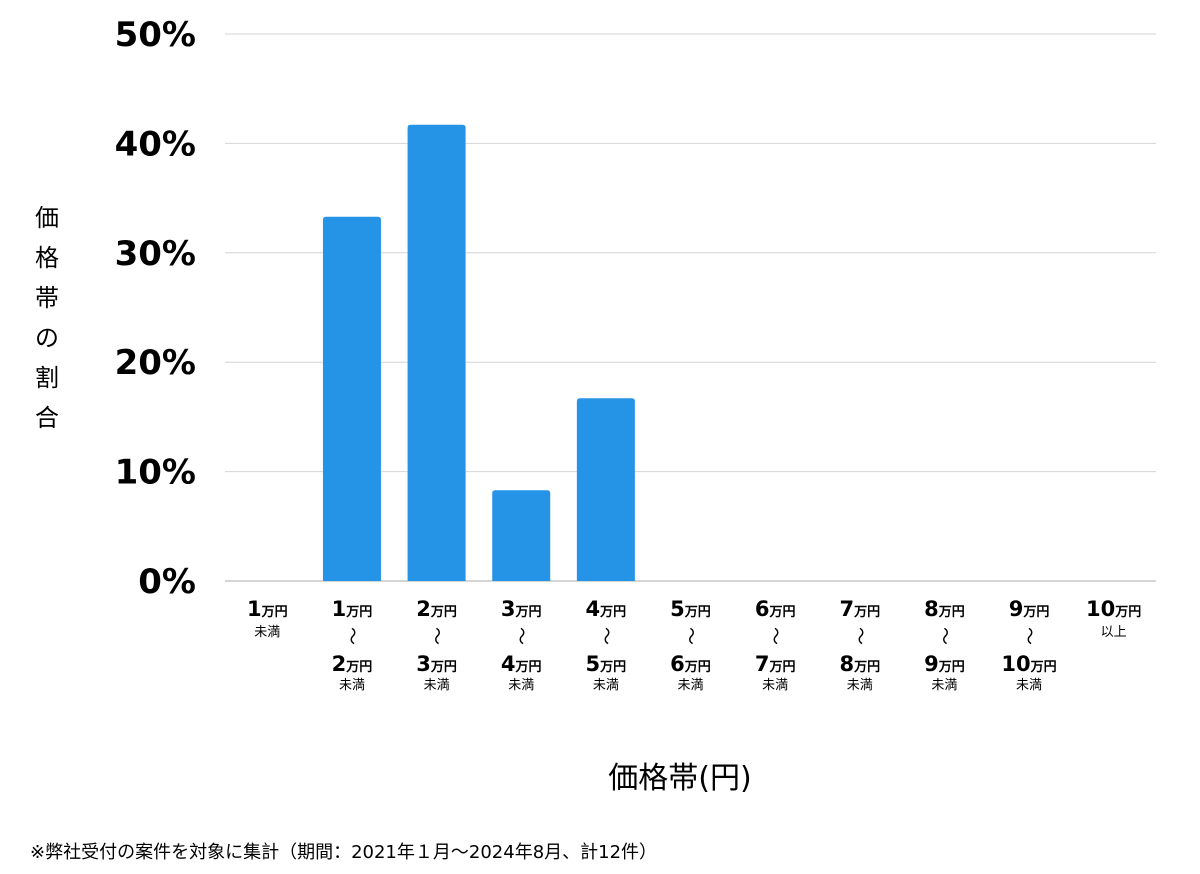 The height and width of the screenshot is (874, 1200). What do you see at coordinates (47, 378) in the screenshot?
I see `y-axis-label-char: 割` at bounding box center [47, 378].